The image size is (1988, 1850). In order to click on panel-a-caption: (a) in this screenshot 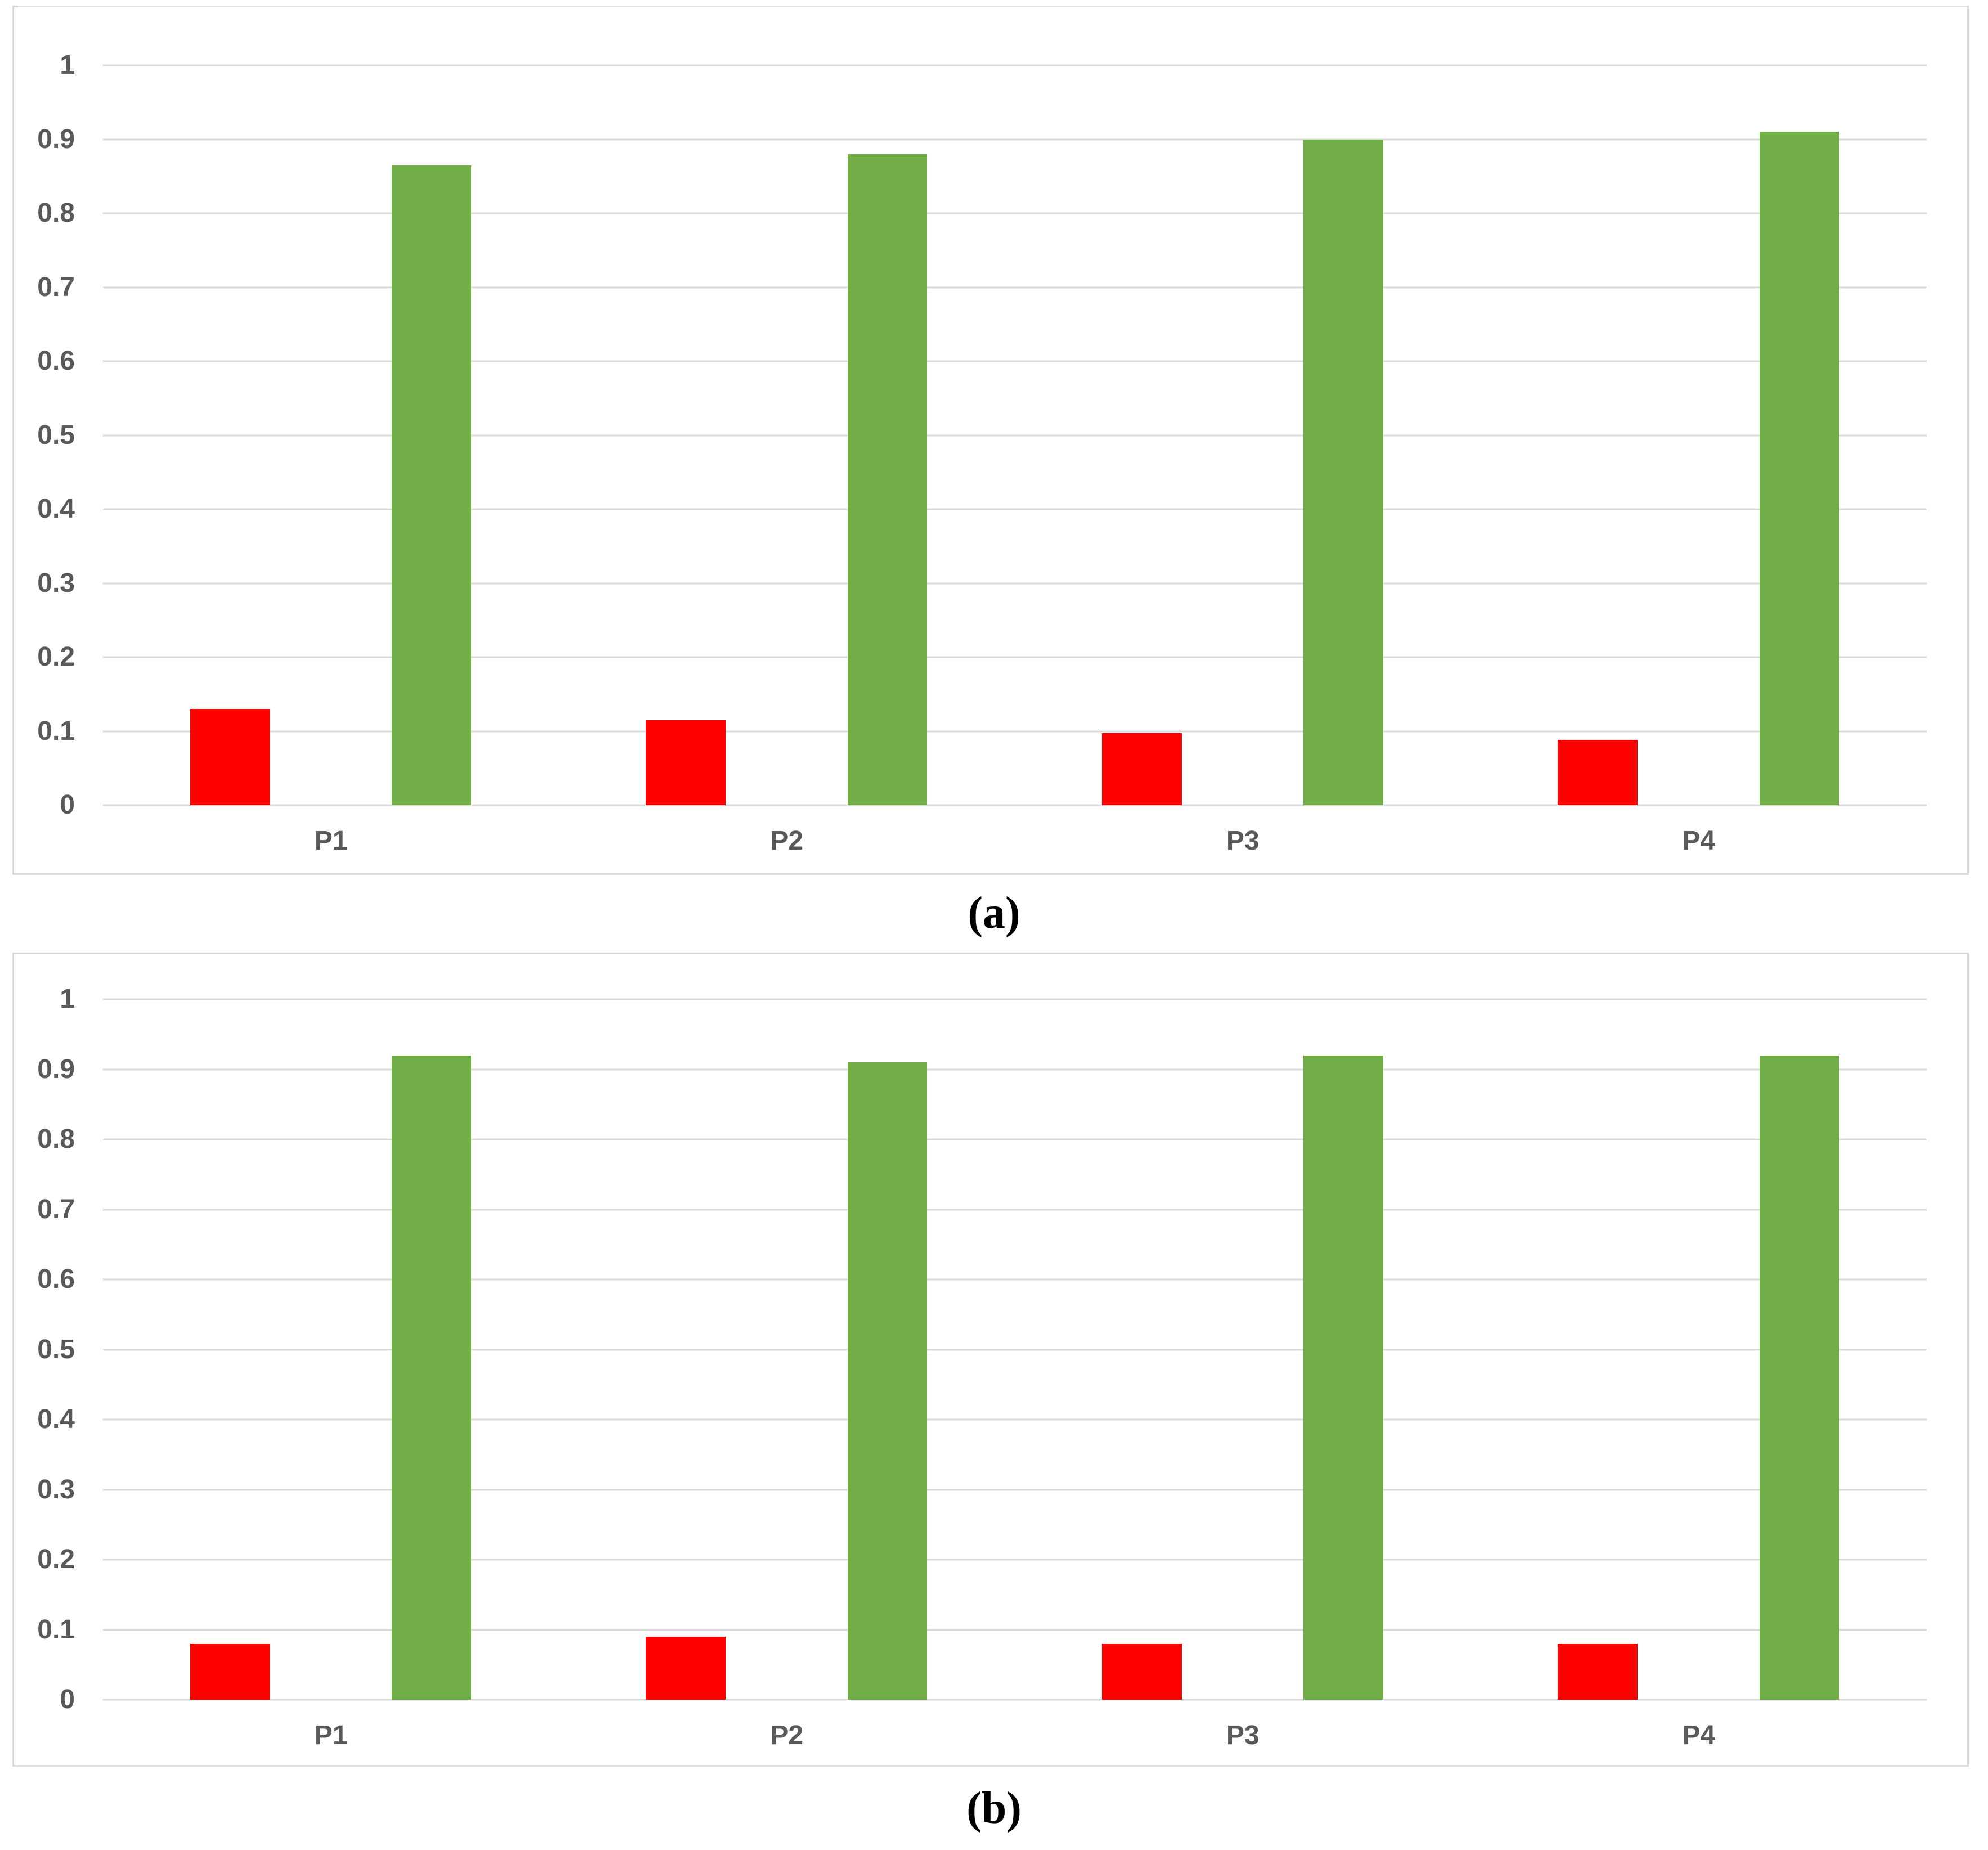, I will do `click(994, 913)`.